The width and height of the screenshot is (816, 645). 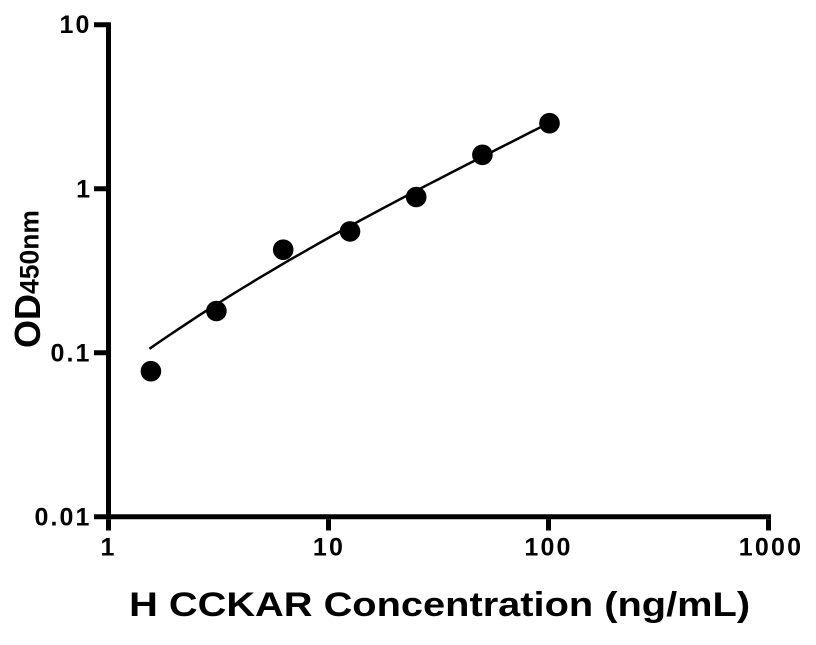 What do you see at coordinates (439, 605) in the screenshot?
I see `svg-text: H CCKAR Concentration (ng/mL)` at bounding box center [439, 605].